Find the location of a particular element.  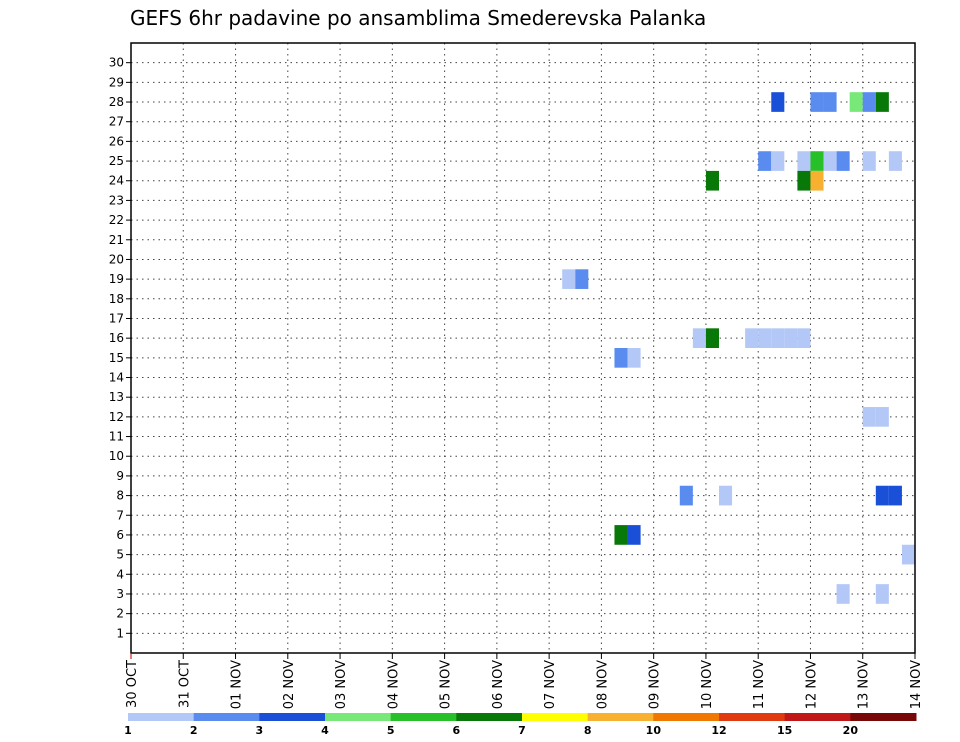

y-tick-label: 5 is located at coordinates (120, 555).